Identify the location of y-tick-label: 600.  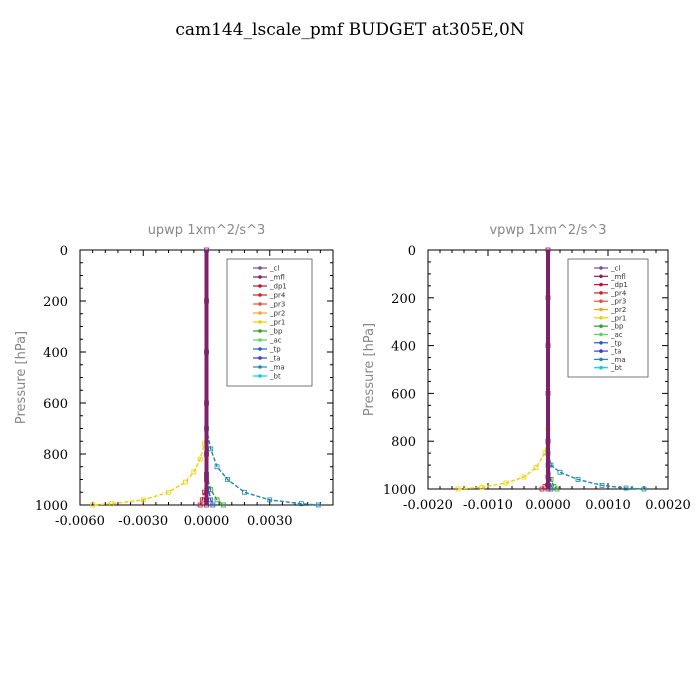
(55, 404).